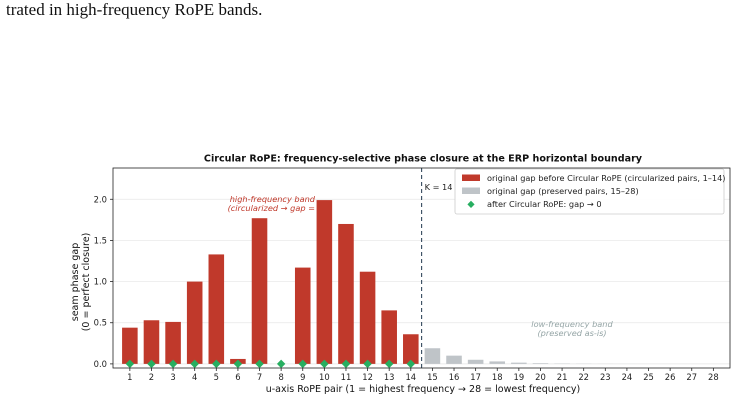 Image resolution: width=737 pixels, height=402 pixels. What do you see at coordinates (571, 333) in the screenshot?
I see `low-frequency-annotation-line2: (preserved as-is)` at bounding box center [571, 333].